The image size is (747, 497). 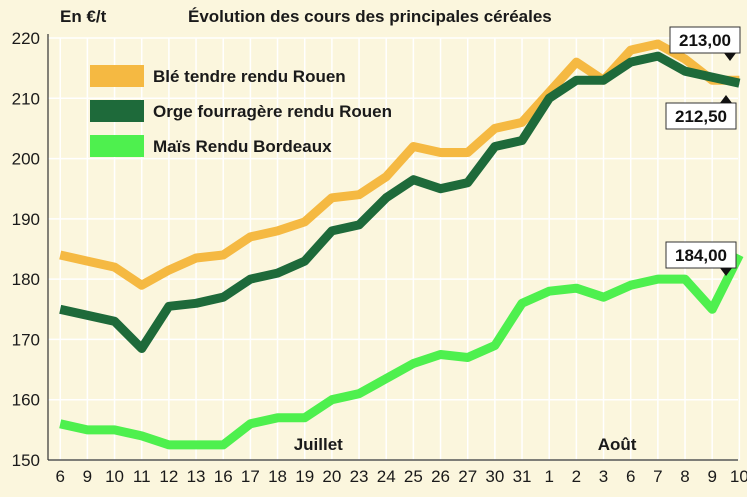 What do you see at coordinates (386, 476) in the screenshot?
I see `x-tick-label: 24` at bounding box center [386, 476].